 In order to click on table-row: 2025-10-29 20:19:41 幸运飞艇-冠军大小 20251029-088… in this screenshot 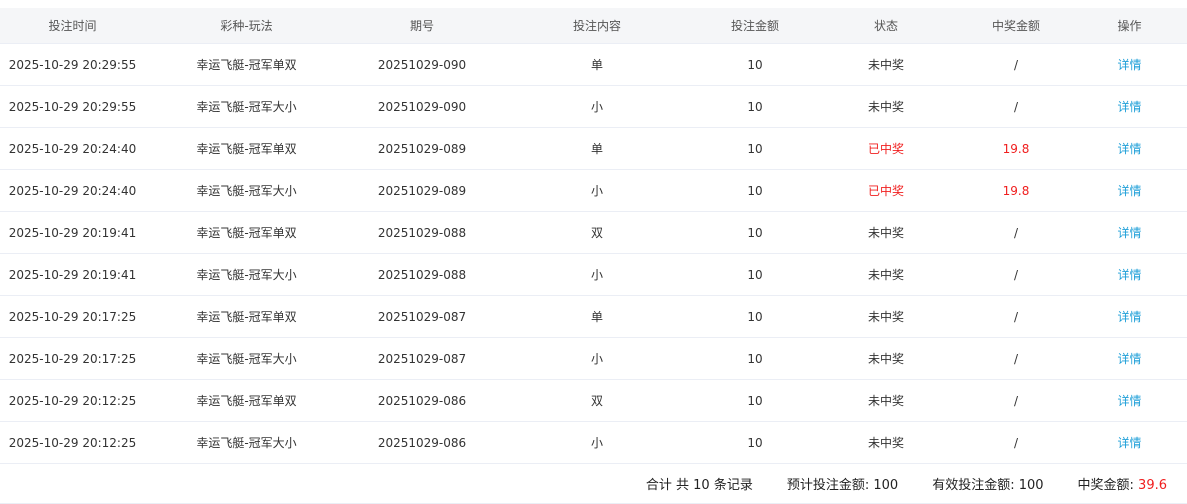, I will do `click(593, 274)`.